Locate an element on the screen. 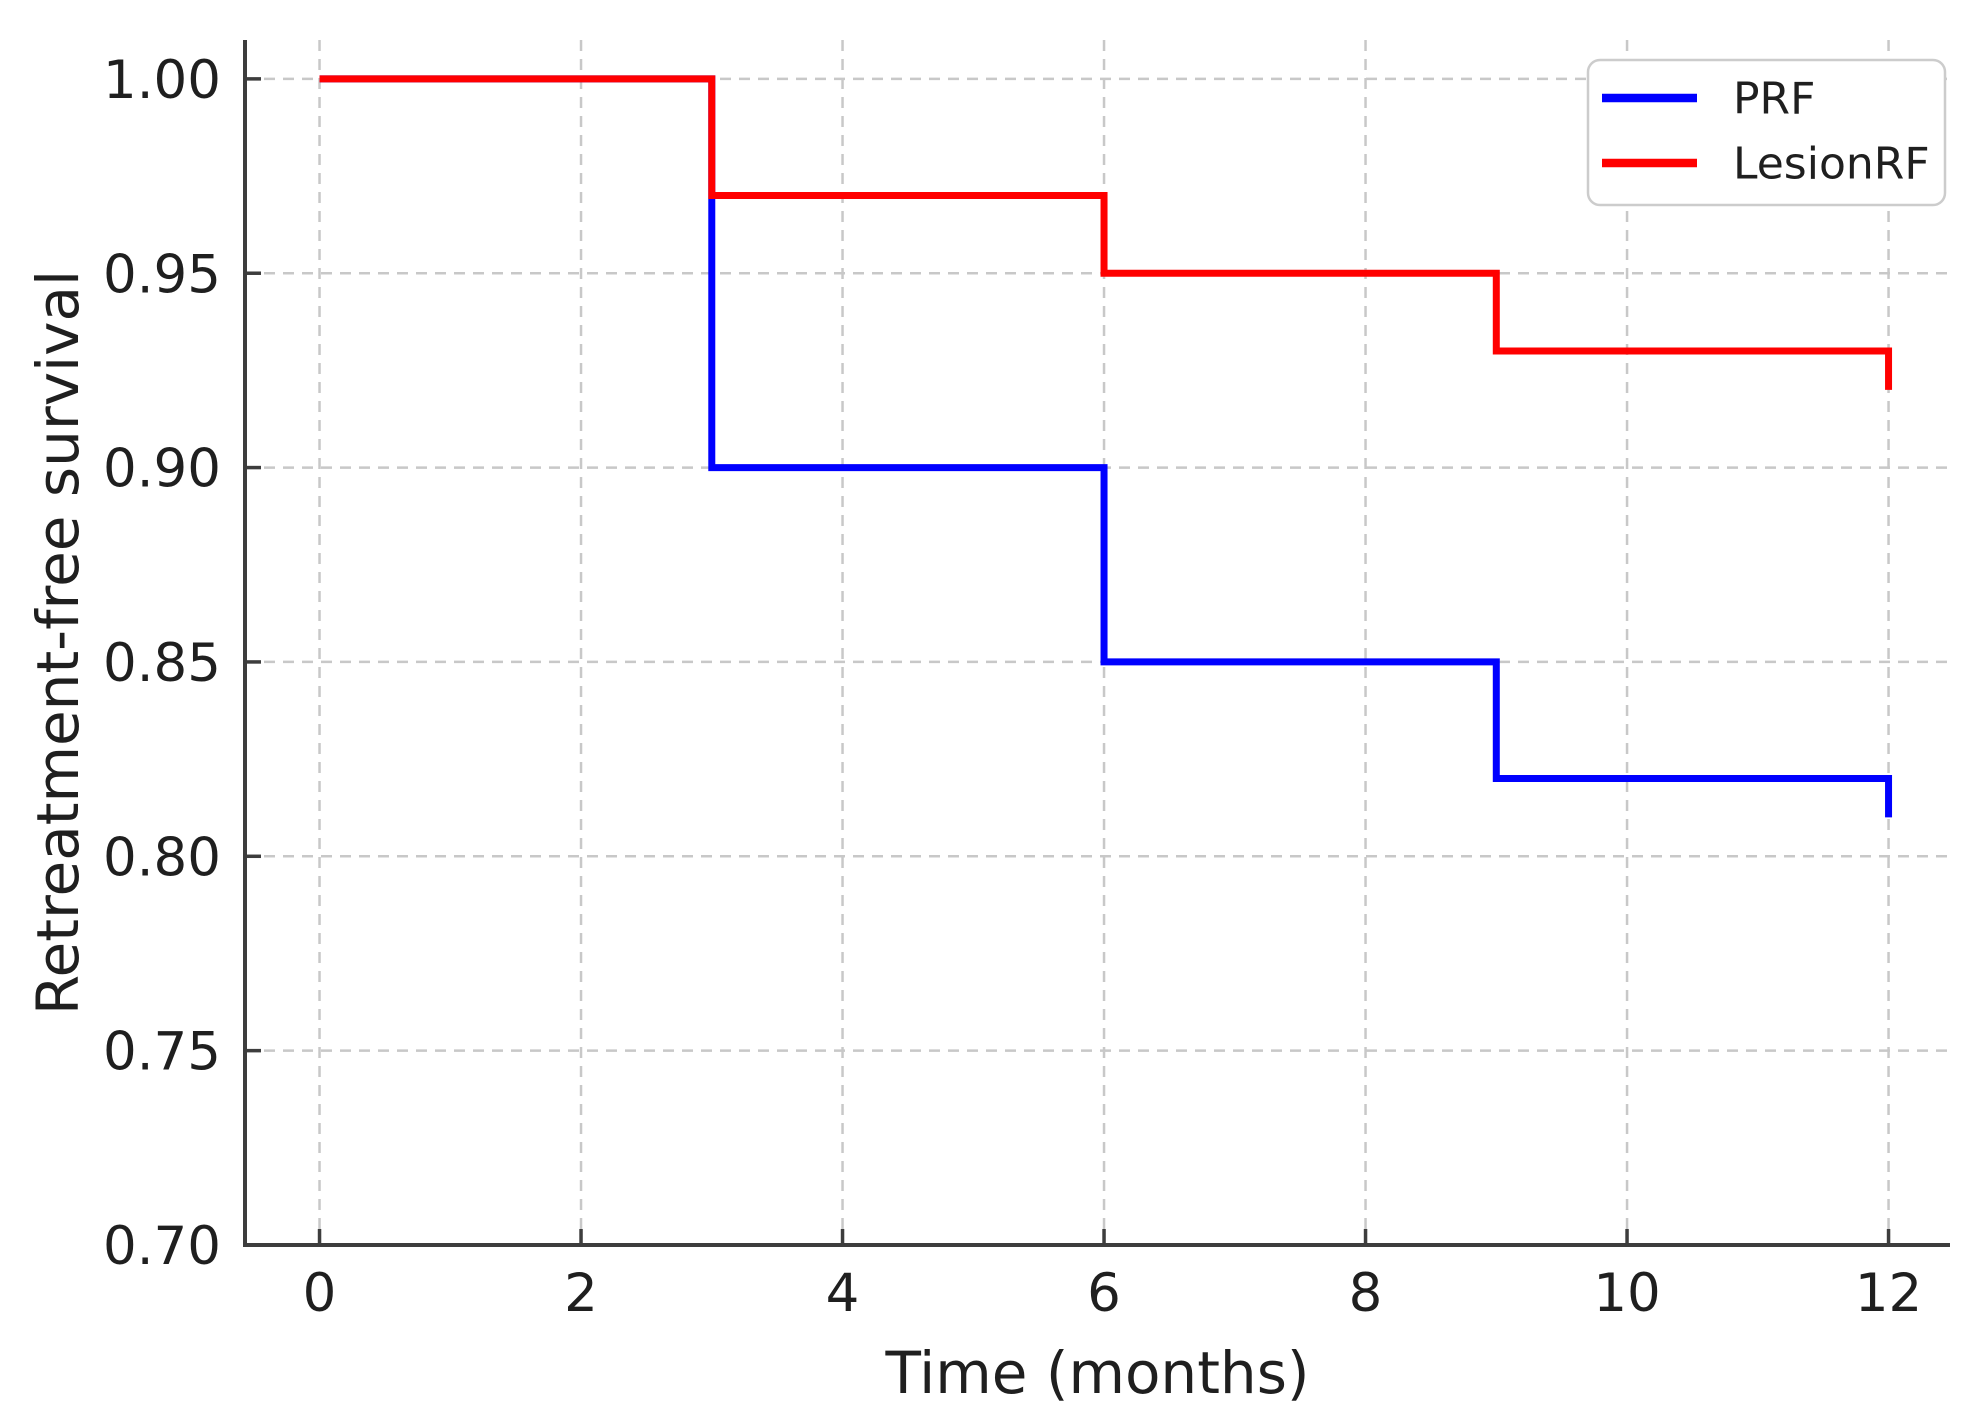 The image size is (1984, 1428). x-tick-label: 4 is located at coordinates (843, 1293).